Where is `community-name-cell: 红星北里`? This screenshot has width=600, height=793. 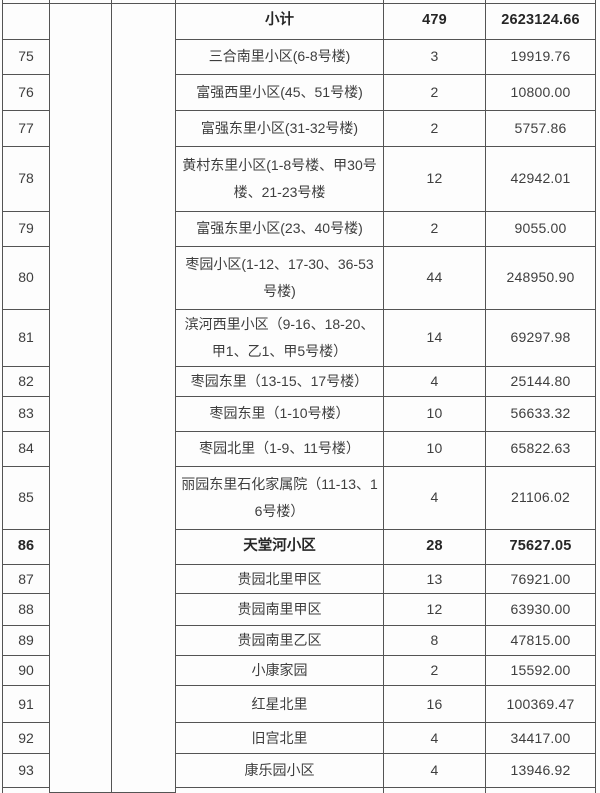
community-name-cell: 红星北里 is located at coordinates (279, 704).